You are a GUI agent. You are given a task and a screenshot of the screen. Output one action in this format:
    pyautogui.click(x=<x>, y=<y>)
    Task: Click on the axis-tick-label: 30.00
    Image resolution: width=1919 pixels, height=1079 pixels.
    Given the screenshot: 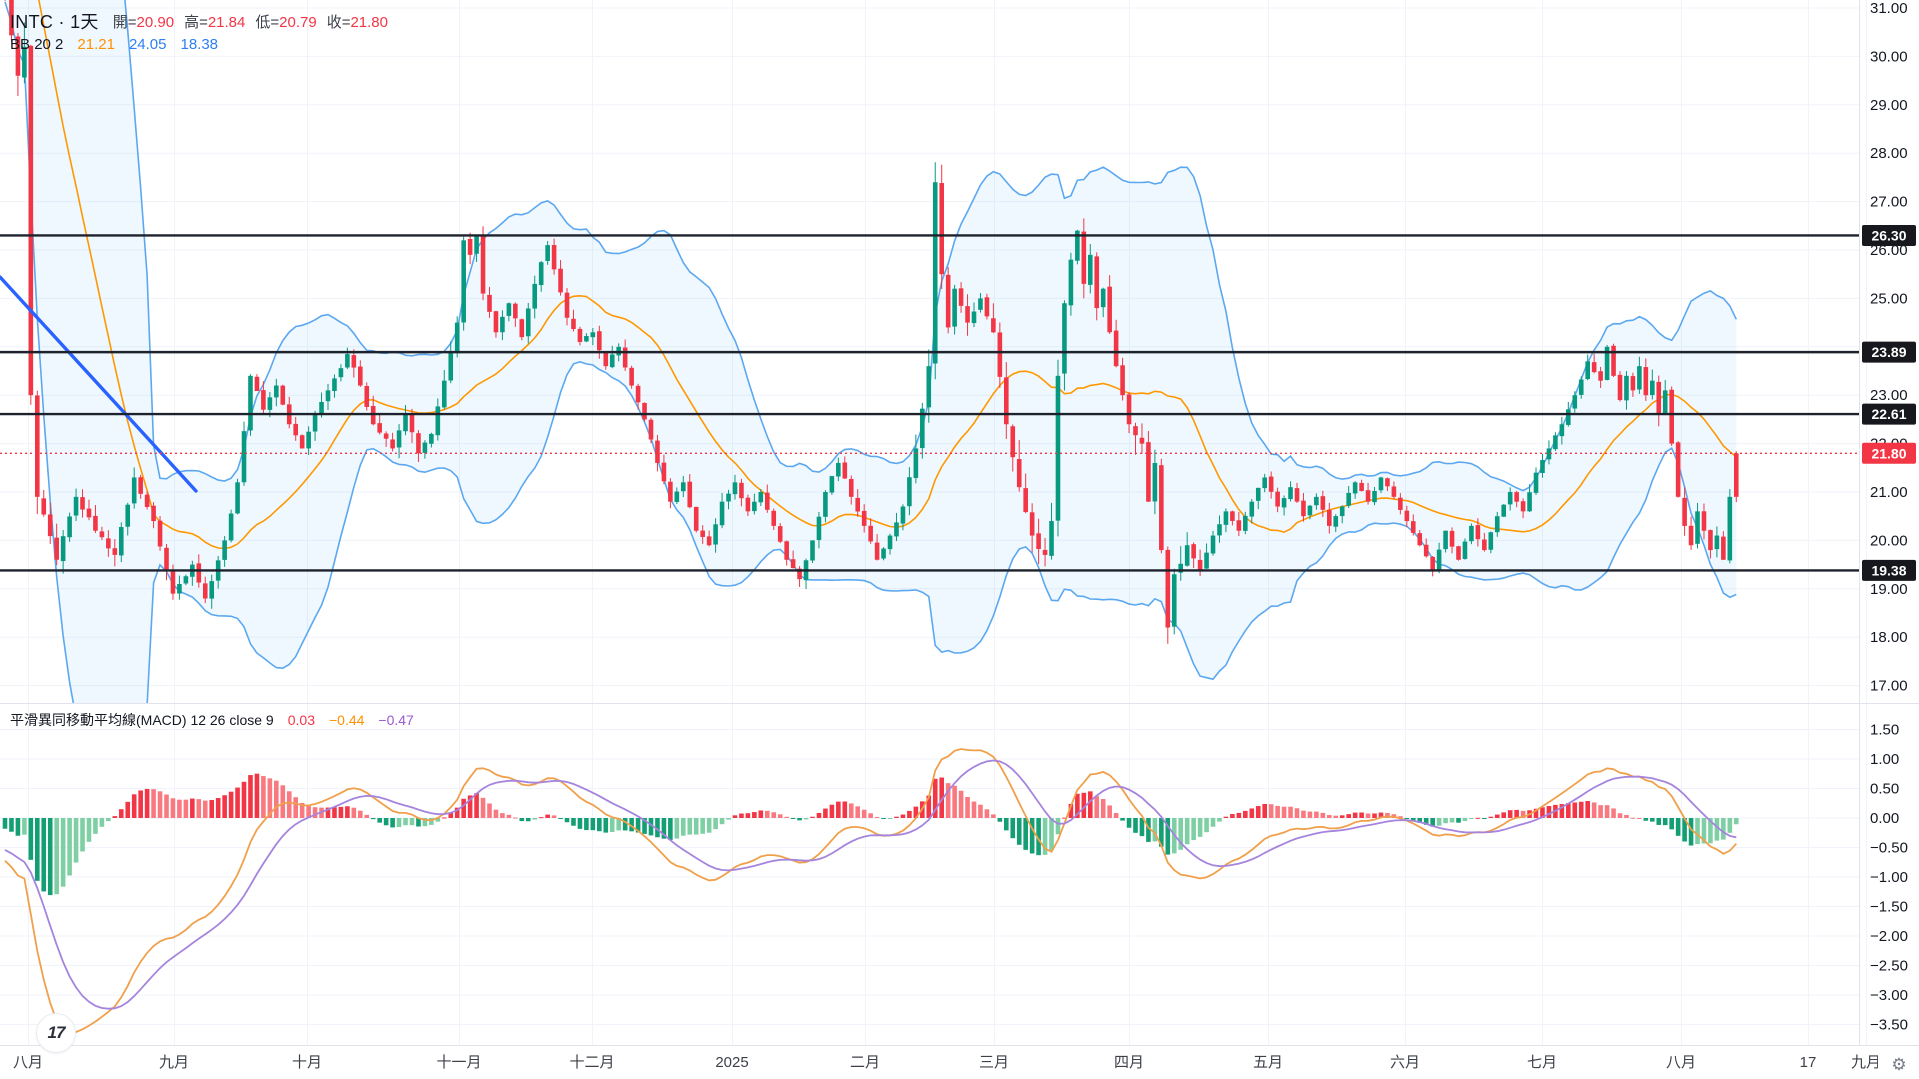 What is the action you would take?
    pyautogui.click(x=1889, y=56)
    